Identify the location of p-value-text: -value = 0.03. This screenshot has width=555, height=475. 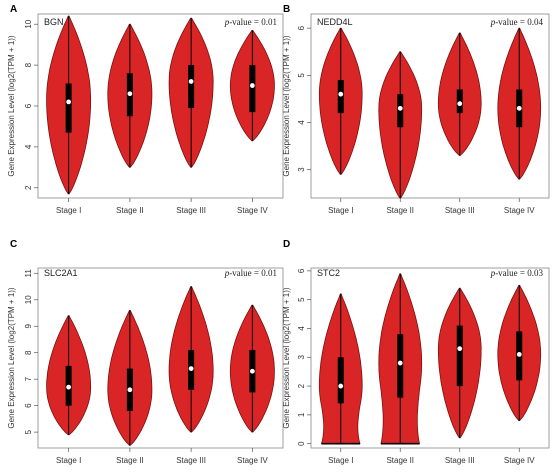
(519, 273).